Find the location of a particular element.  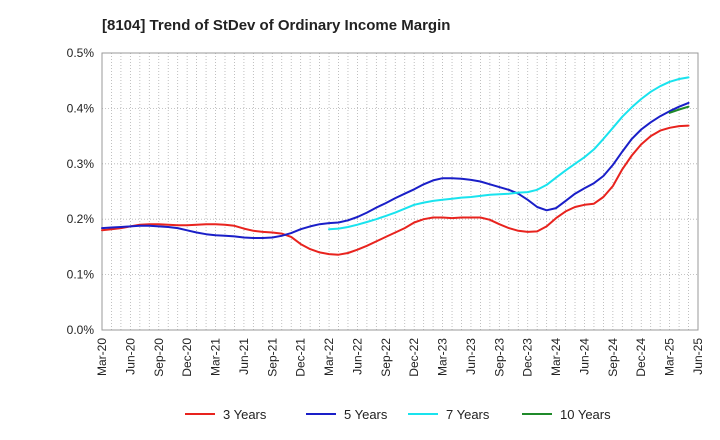

x-tick-label: Dec-20 is located at coordinates (187, 357).